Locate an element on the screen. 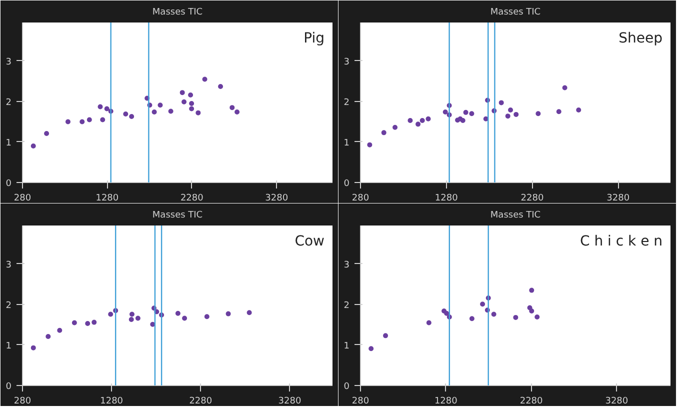 This screenshot has width=677, height=408. annotation: Cow is located at coordinates (309, 242).